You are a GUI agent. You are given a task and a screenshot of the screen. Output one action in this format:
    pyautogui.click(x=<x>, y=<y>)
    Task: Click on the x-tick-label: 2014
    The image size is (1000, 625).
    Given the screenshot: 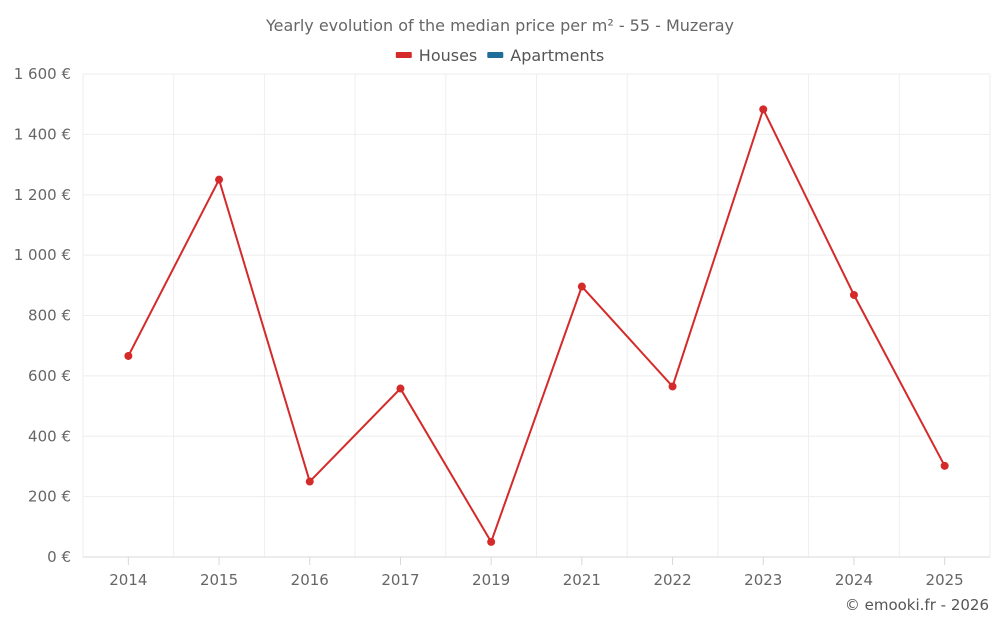 What is the action you would take?
    pyautogui.click(x=128, y=580)
    